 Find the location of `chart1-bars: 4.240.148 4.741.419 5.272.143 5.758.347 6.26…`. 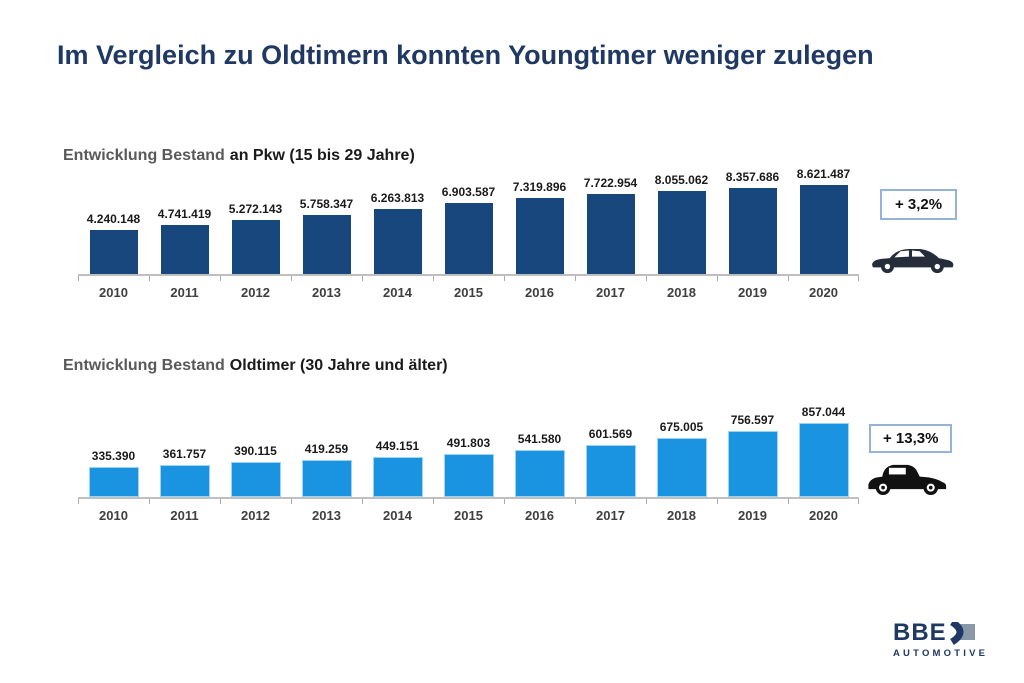

chart1-bars: 4.240.148 4.741.419 5.272.143 5.758.347 6.26… is located at coordinates (468, 220).